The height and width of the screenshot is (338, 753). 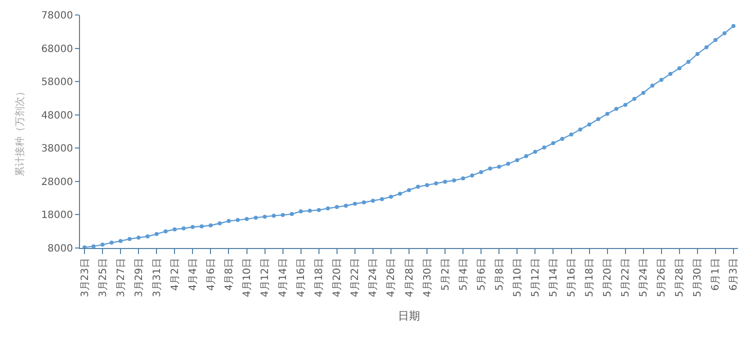 What do you see at coordinates (572, 278) in the screenshot?
I see `x-tick-label: 5月16日` at bounding box center [572, 278].